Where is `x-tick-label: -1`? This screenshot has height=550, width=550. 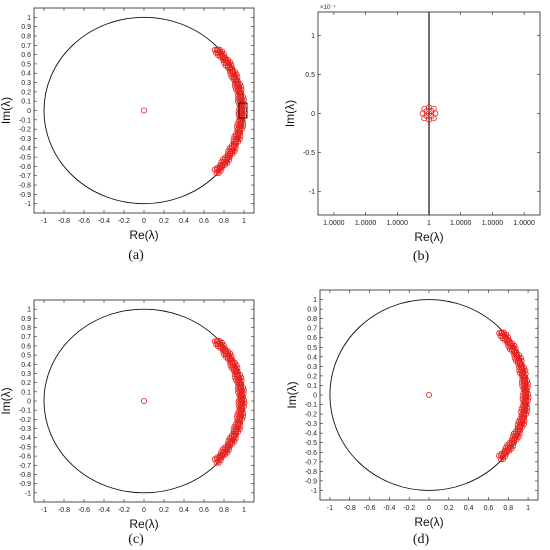
x-tick-label: -1 is located at coordinates (330, 508).